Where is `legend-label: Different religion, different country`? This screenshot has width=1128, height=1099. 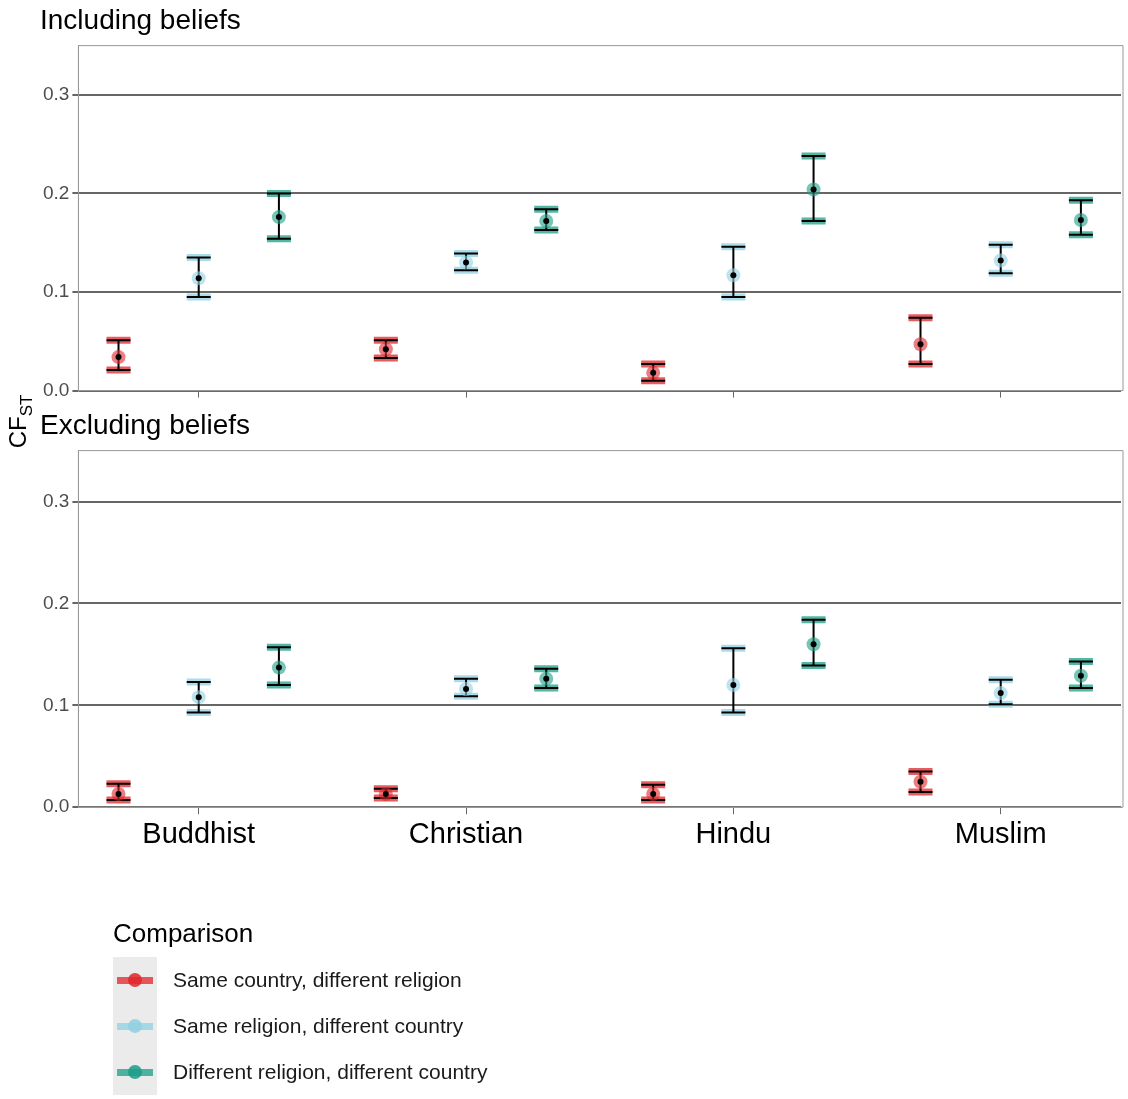 legend-label: Different religion, different country is located at coordinates (330, 1072).